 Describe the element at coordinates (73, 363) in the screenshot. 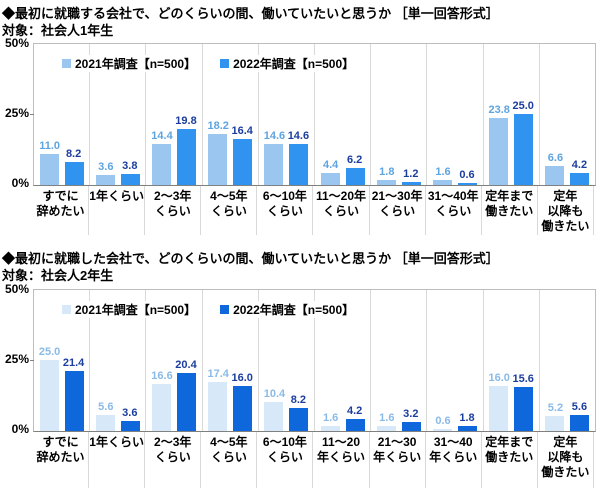

I see `value-label-2022: 21.4` at that location.